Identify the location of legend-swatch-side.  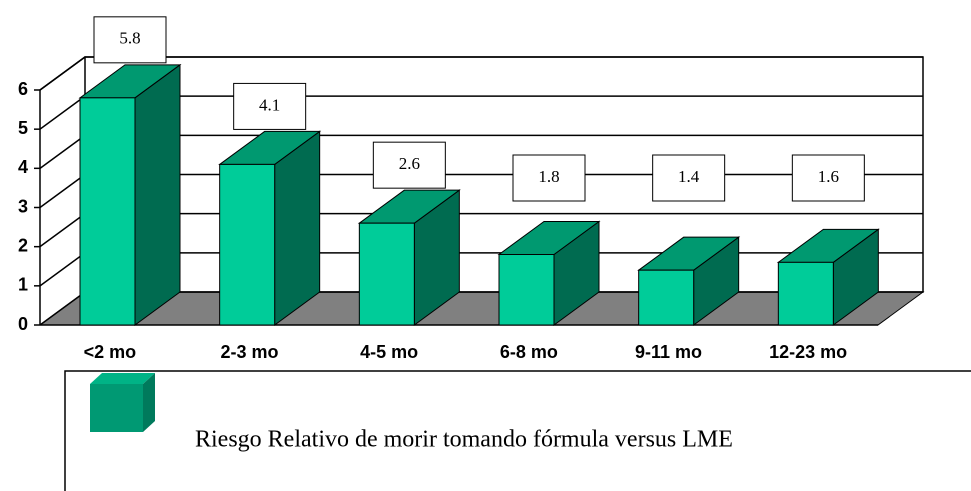
(149, 402).